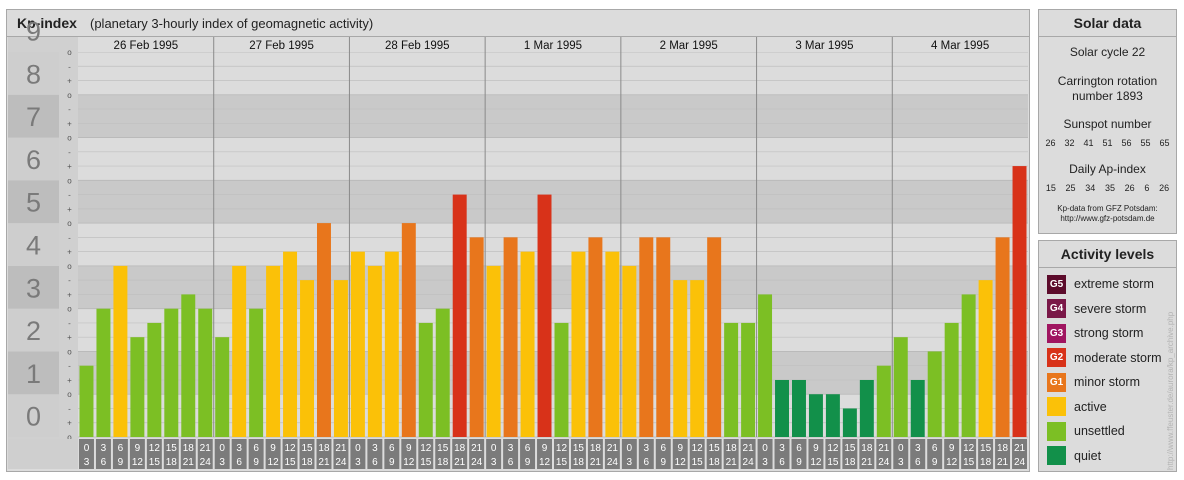 The width and height of the screenshot is (1184, 480). I want to click on day-label: 4 Mar 1995, so click(960, 46).